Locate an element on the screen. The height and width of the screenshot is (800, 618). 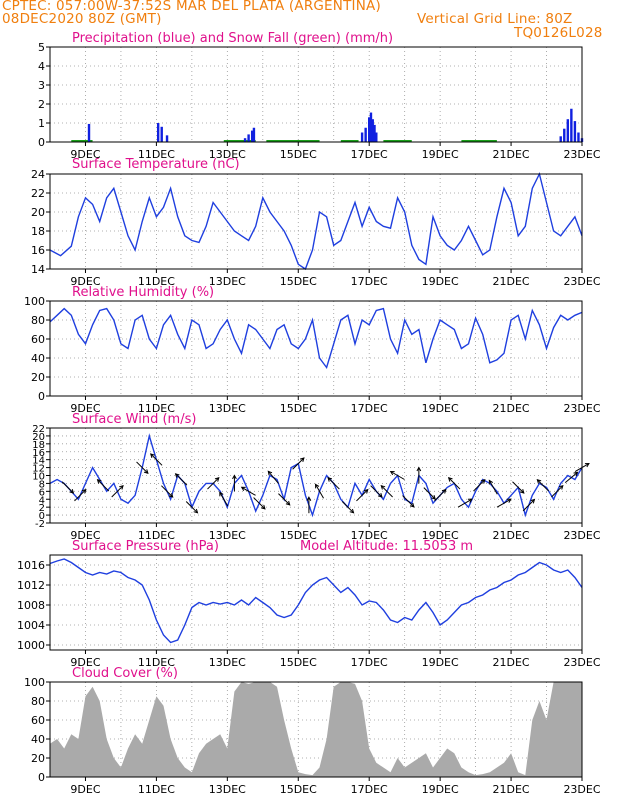
wind-ytick-label: 20 is located at coordinates (38, 437).